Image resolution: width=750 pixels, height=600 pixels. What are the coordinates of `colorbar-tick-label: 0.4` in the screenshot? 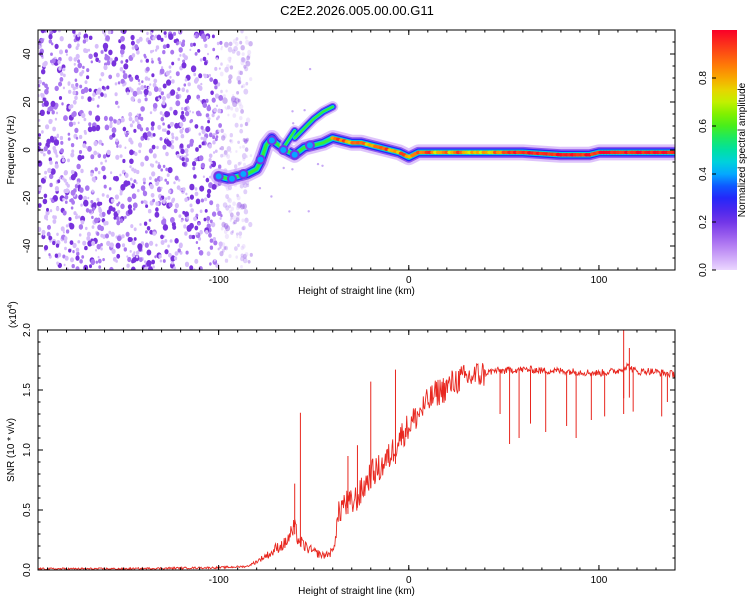 It's located at (703, 174).